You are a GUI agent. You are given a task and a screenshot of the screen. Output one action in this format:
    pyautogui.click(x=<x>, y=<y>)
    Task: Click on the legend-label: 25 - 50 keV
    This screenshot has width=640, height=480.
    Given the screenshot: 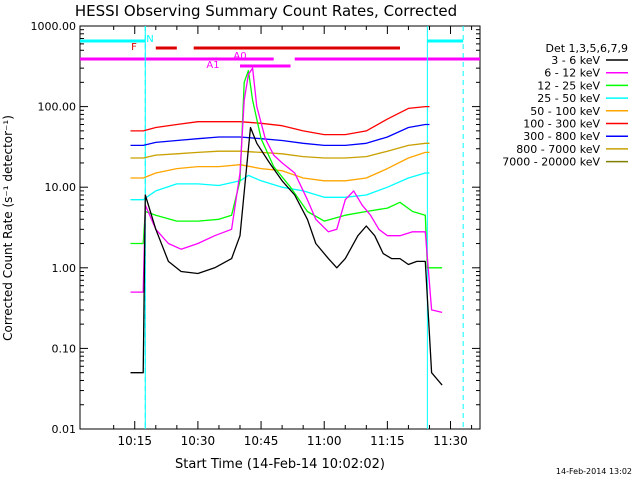 What is the action you would take?
    pyautogui.click(x=568, y=98)
    